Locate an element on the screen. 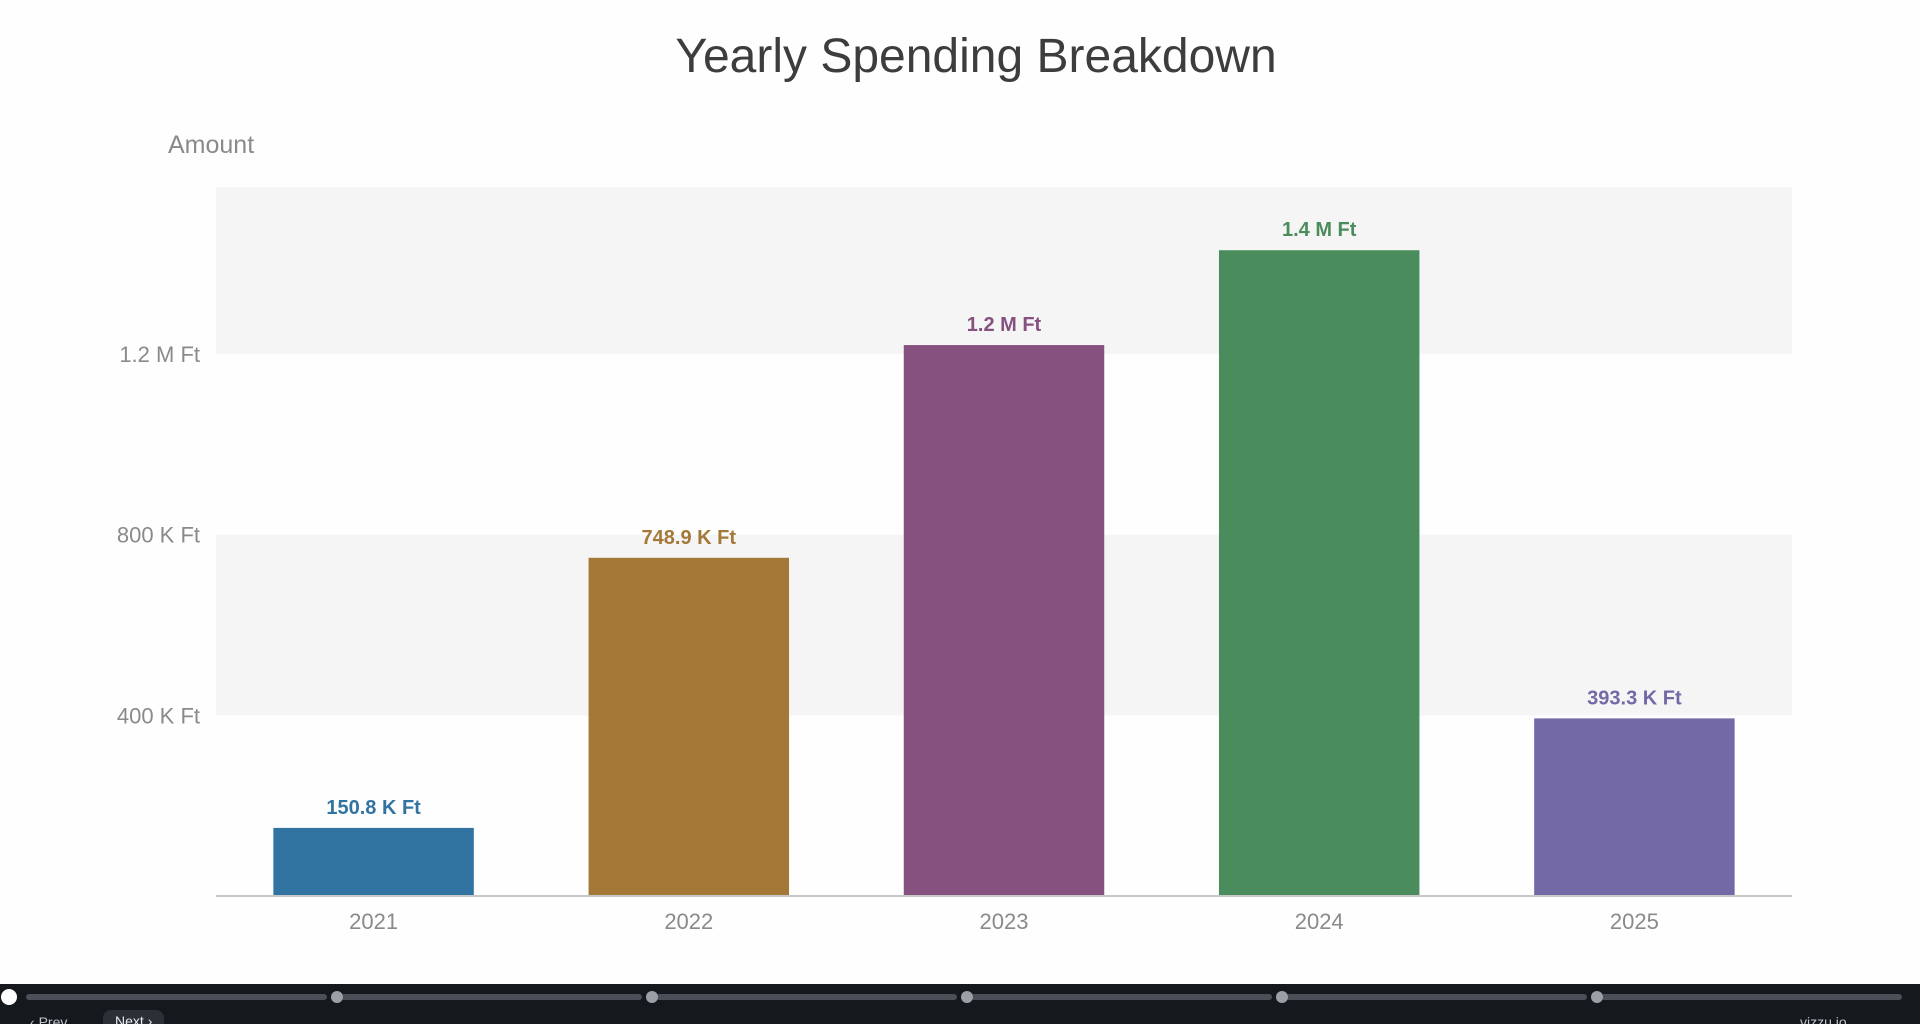  bar-2022 is located at coordinates (689, 726).